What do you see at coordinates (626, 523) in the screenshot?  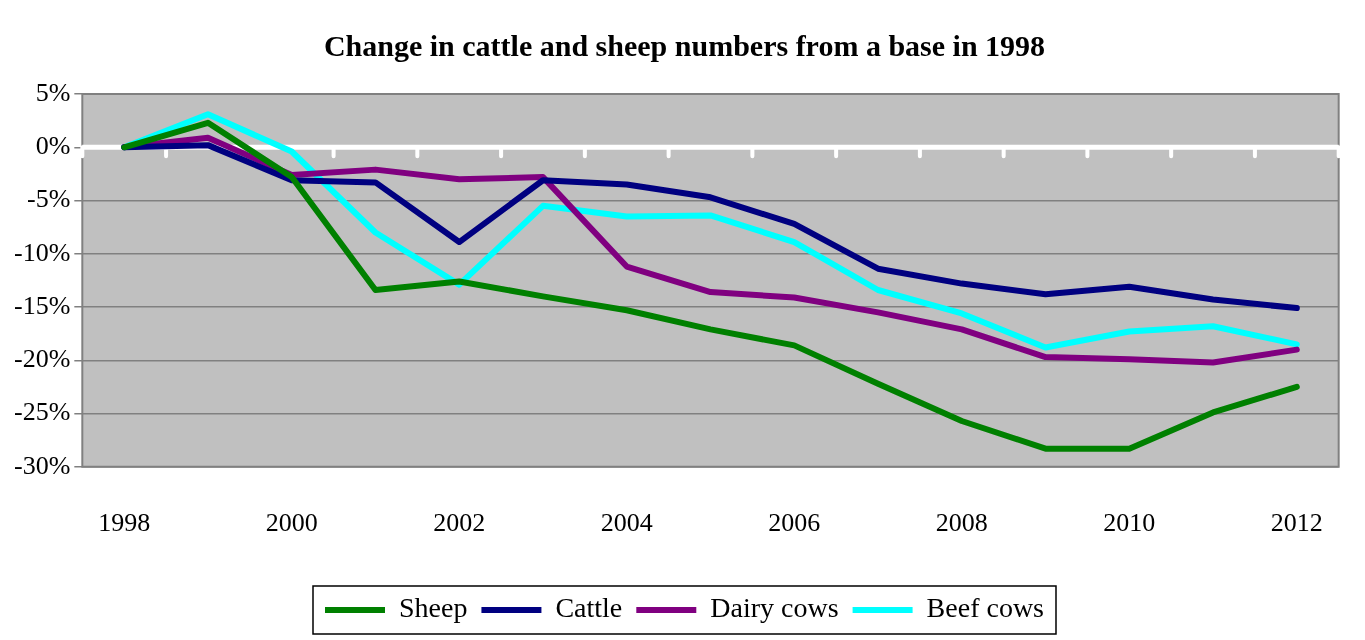 I see `x-tick-label: 2004` at bounding box center [626, 523].